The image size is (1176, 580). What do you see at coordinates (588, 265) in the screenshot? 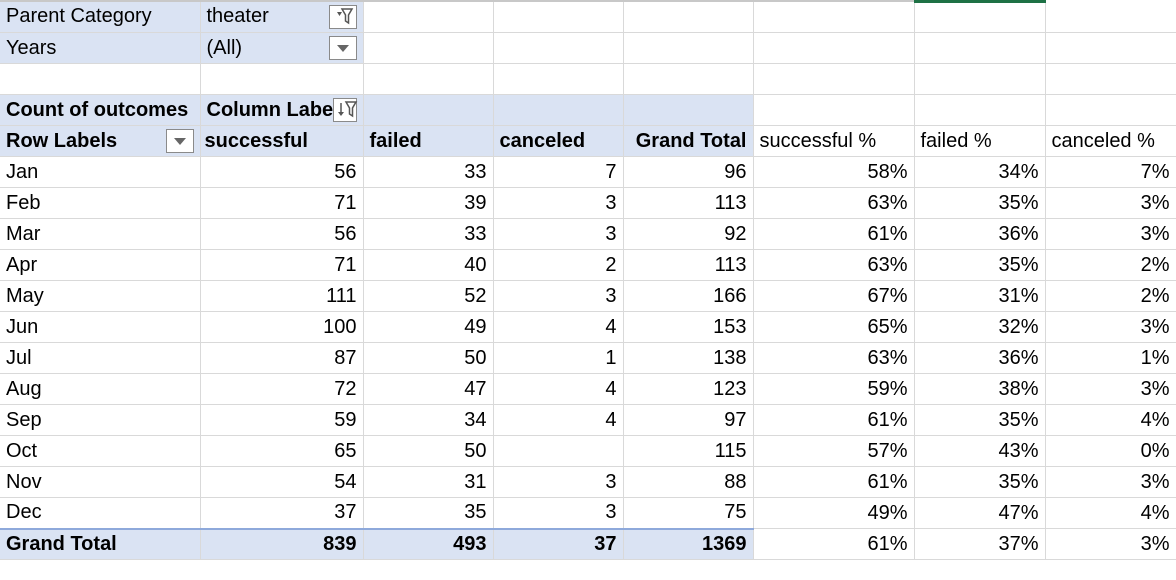
I see `table-row: Apr 71 40 2 113 63% 35% 2%` at bounding box center [588, 265].